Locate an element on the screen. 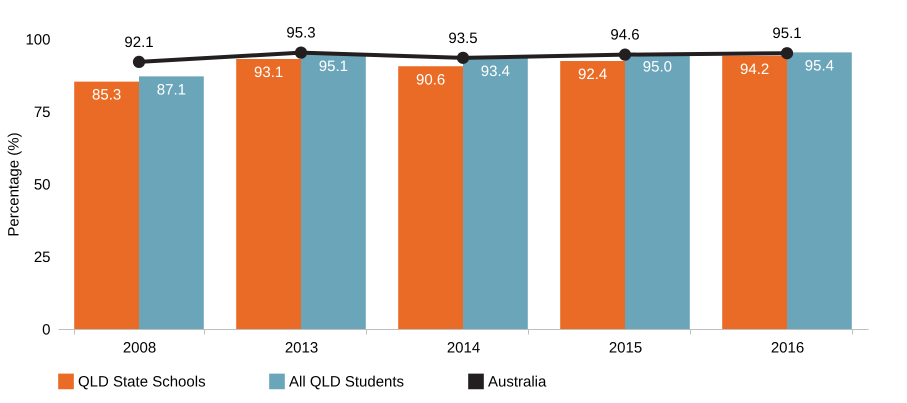 This screenshot has height=403, width=907. x-tick-label: 2014 is located at coordinates (463, 348).